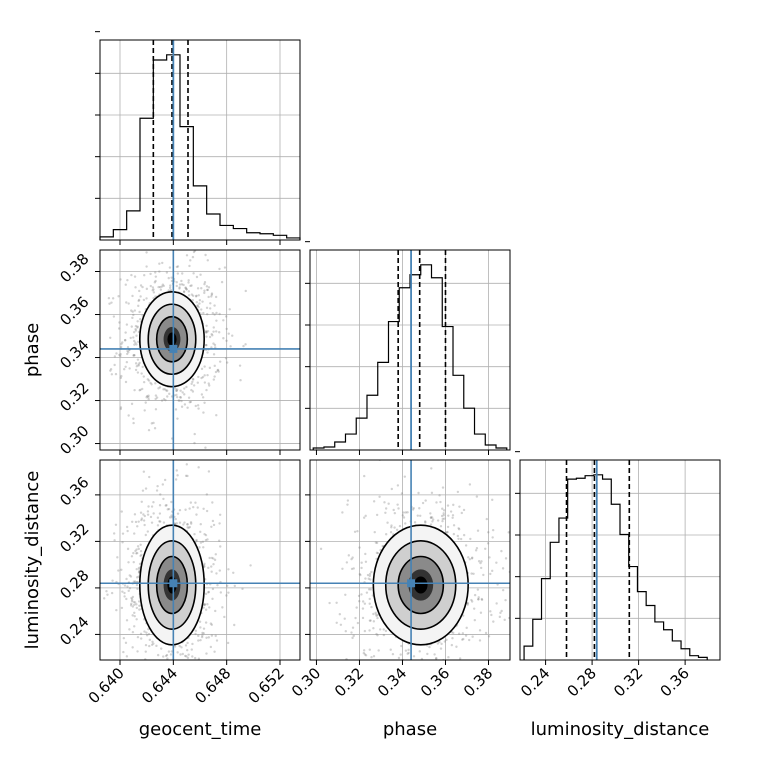 Image resolution: width=760 pixels, height=760 pixels. What do you see at coordinates (74, 268) in the screenshot?
I see `y-tick-label: 0.38` at bounding box center [74, 268].